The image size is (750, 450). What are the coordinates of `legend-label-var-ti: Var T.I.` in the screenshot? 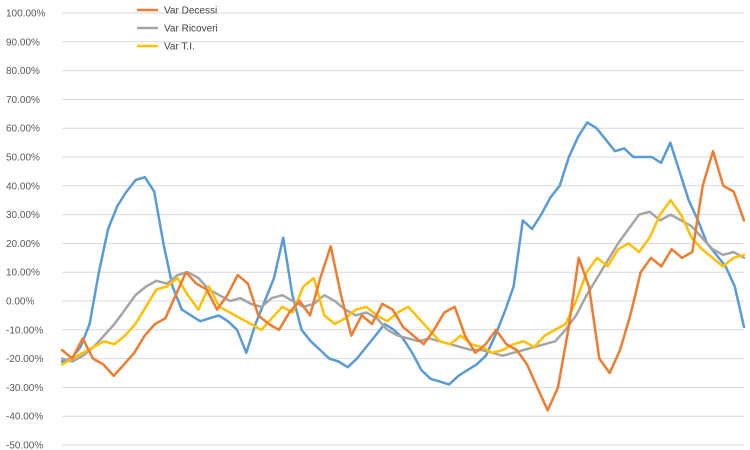 It's located at (179, 47).